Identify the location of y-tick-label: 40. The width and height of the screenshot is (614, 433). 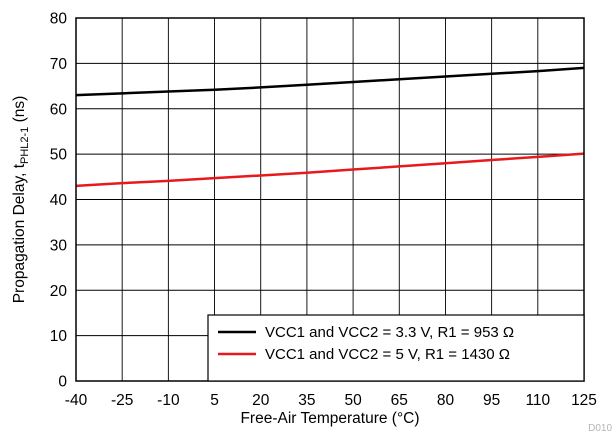
(59, 200).